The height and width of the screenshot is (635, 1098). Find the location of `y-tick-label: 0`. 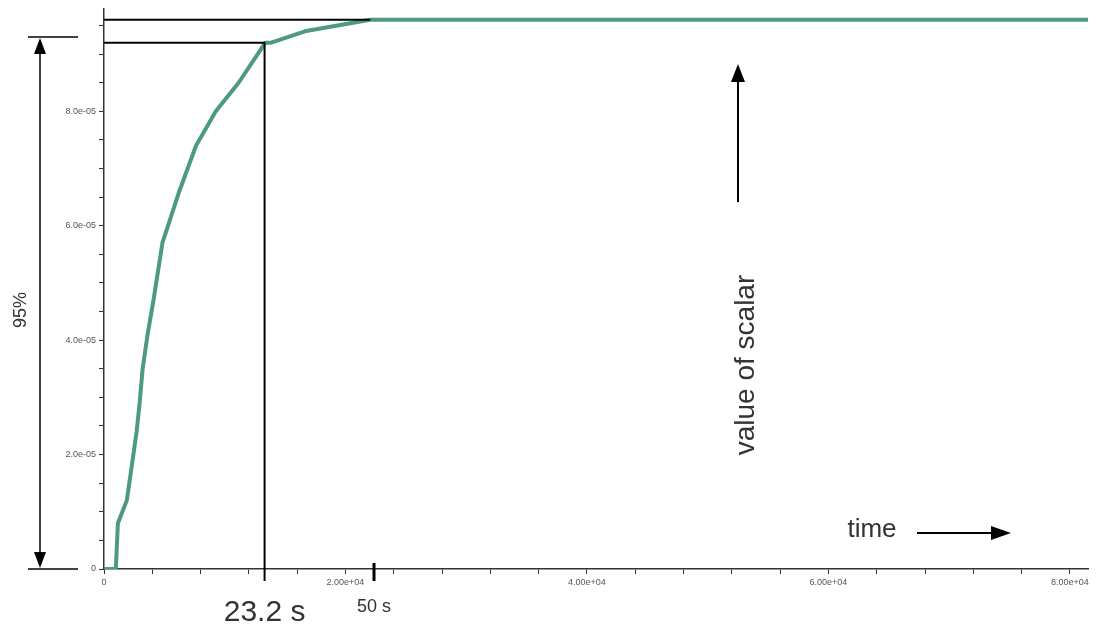

y-tick-label: 0 is located at coordinates (93, 568).